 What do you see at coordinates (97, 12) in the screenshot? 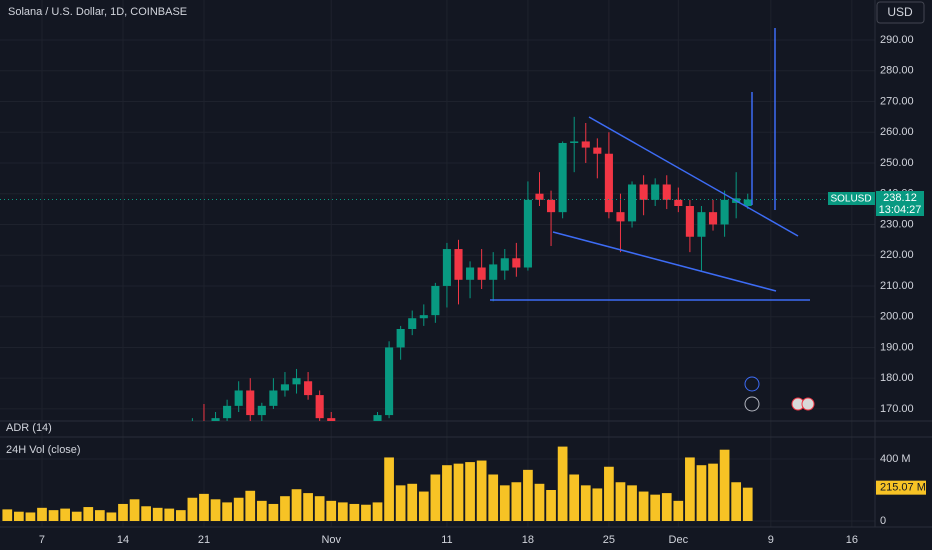
I see `chart-title: Solana / U.S. Dollar, 1D, COINBASE` at bounding box center [97, 12].